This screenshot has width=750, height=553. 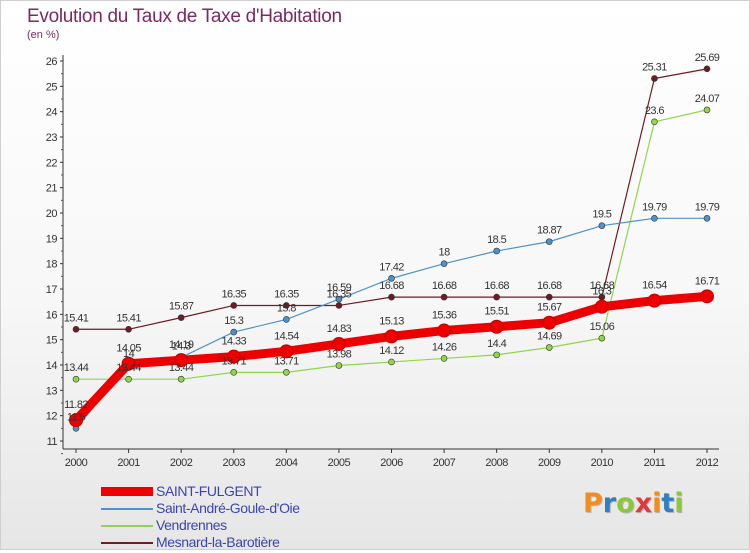 I want to click on data-label: 14.19, so click(x=181, y=345).